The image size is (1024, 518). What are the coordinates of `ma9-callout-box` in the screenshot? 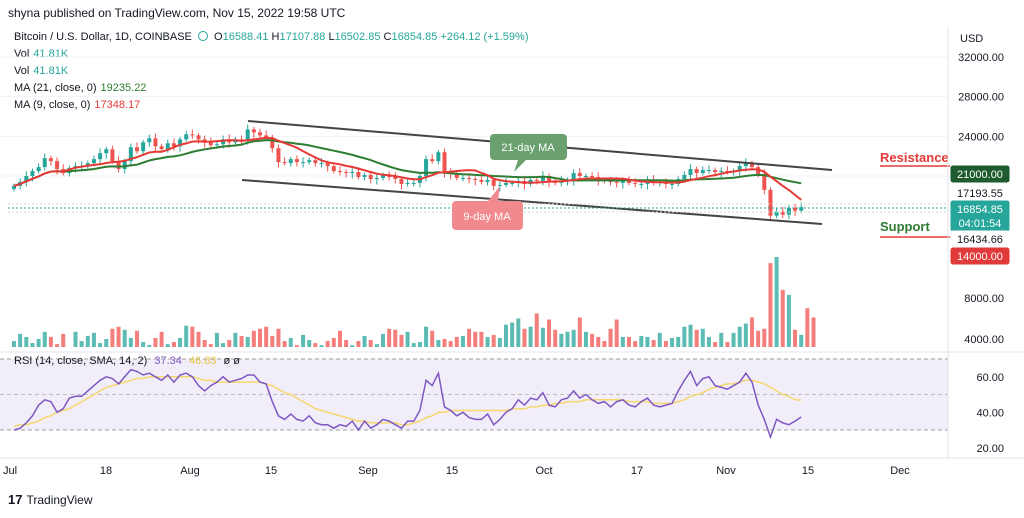 It's located at (487, 215).